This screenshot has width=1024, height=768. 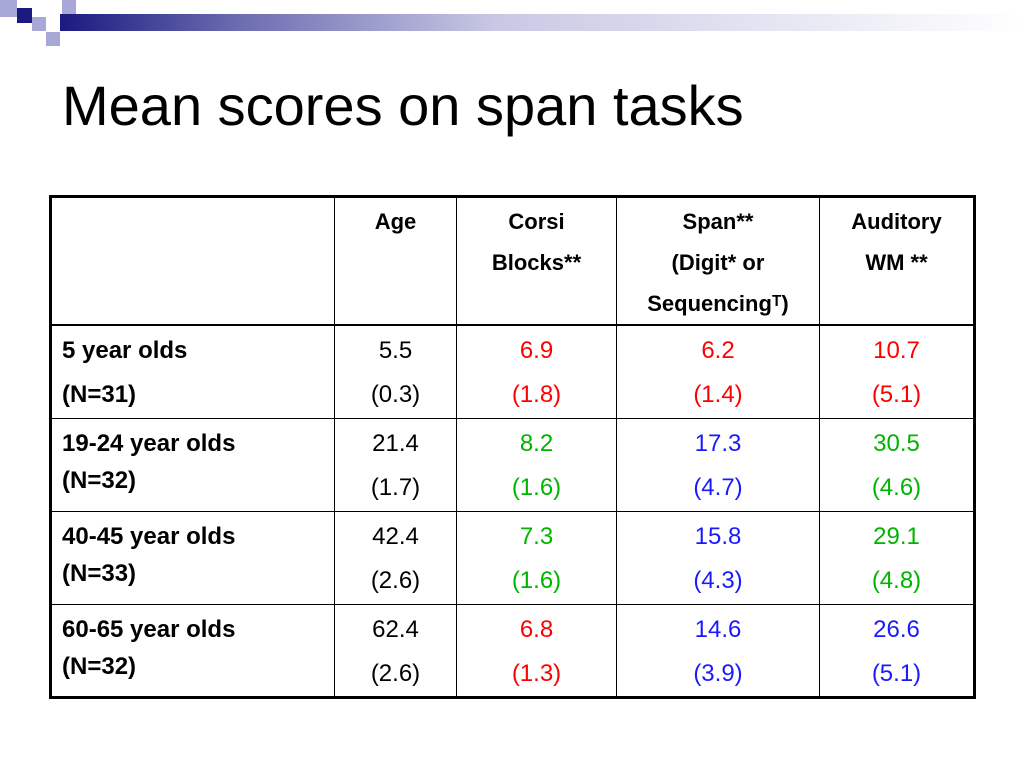 What do you see at coordinates (536, 443) in the screenshot?
I see `mean-value: 8.2` at bounding box center [536, 443].